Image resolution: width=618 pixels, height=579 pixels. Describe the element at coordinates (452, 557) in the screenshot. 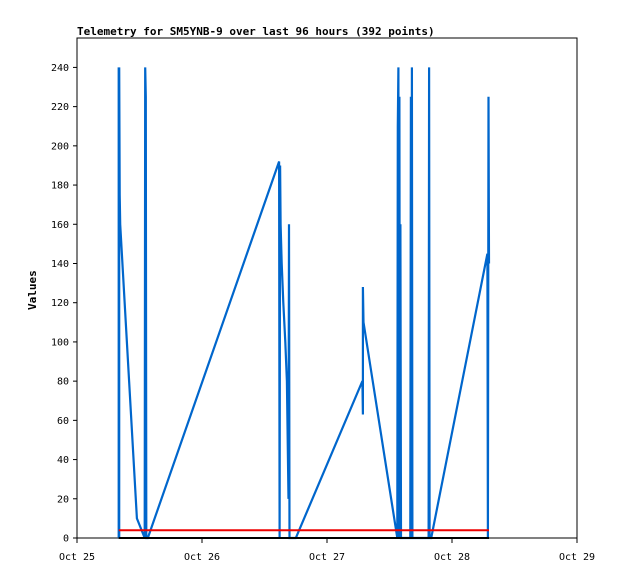

I see `x-tick-label: Oct 28` at that location.